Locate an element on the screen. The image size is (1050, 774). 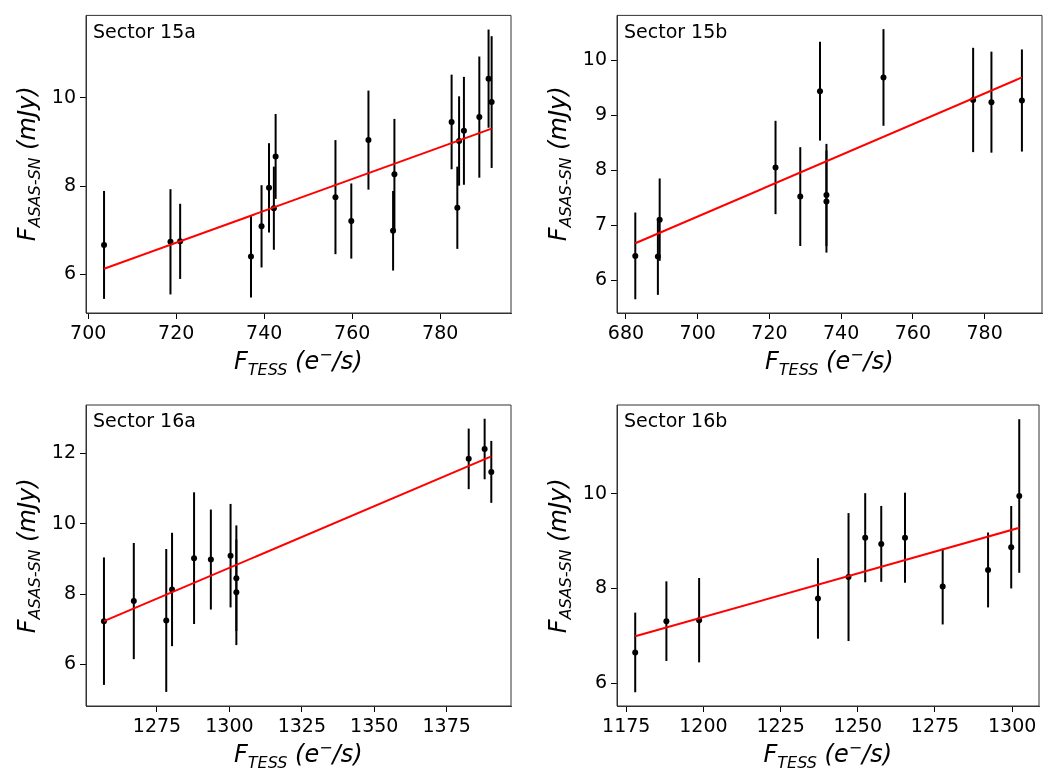
x-tick-label: 1325 is located at coordinates (302, 725).